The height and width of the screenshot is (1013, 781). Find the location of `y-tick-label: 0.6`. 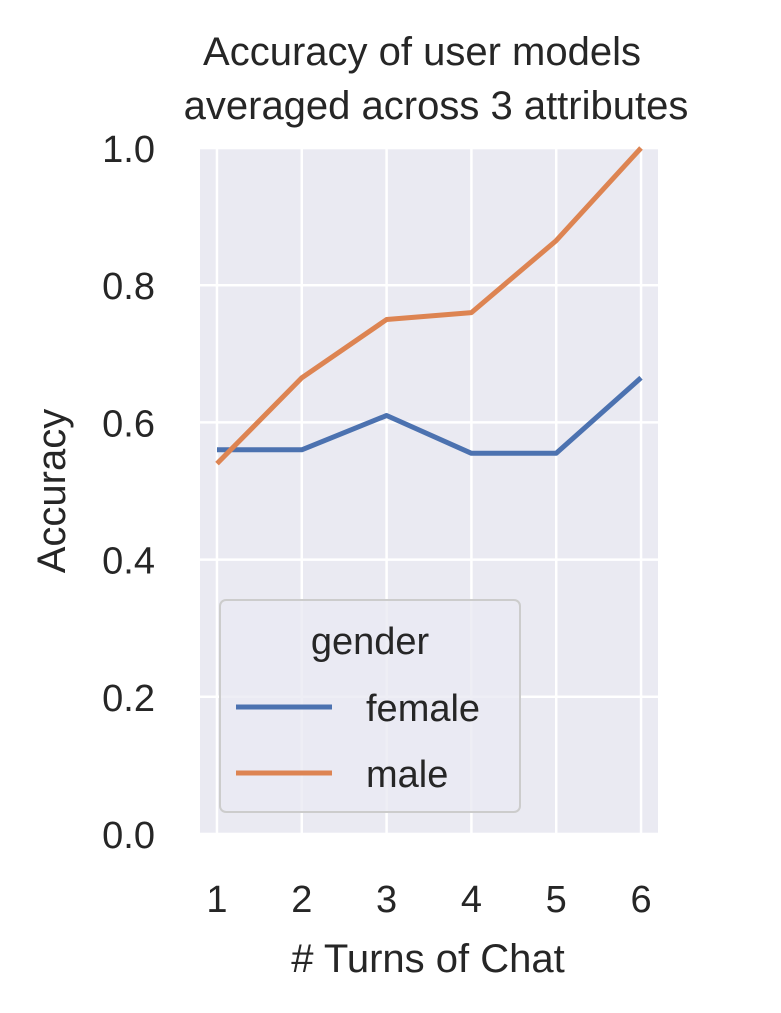

y-tick-label: 0.6 is located at coordinates (128, 424).